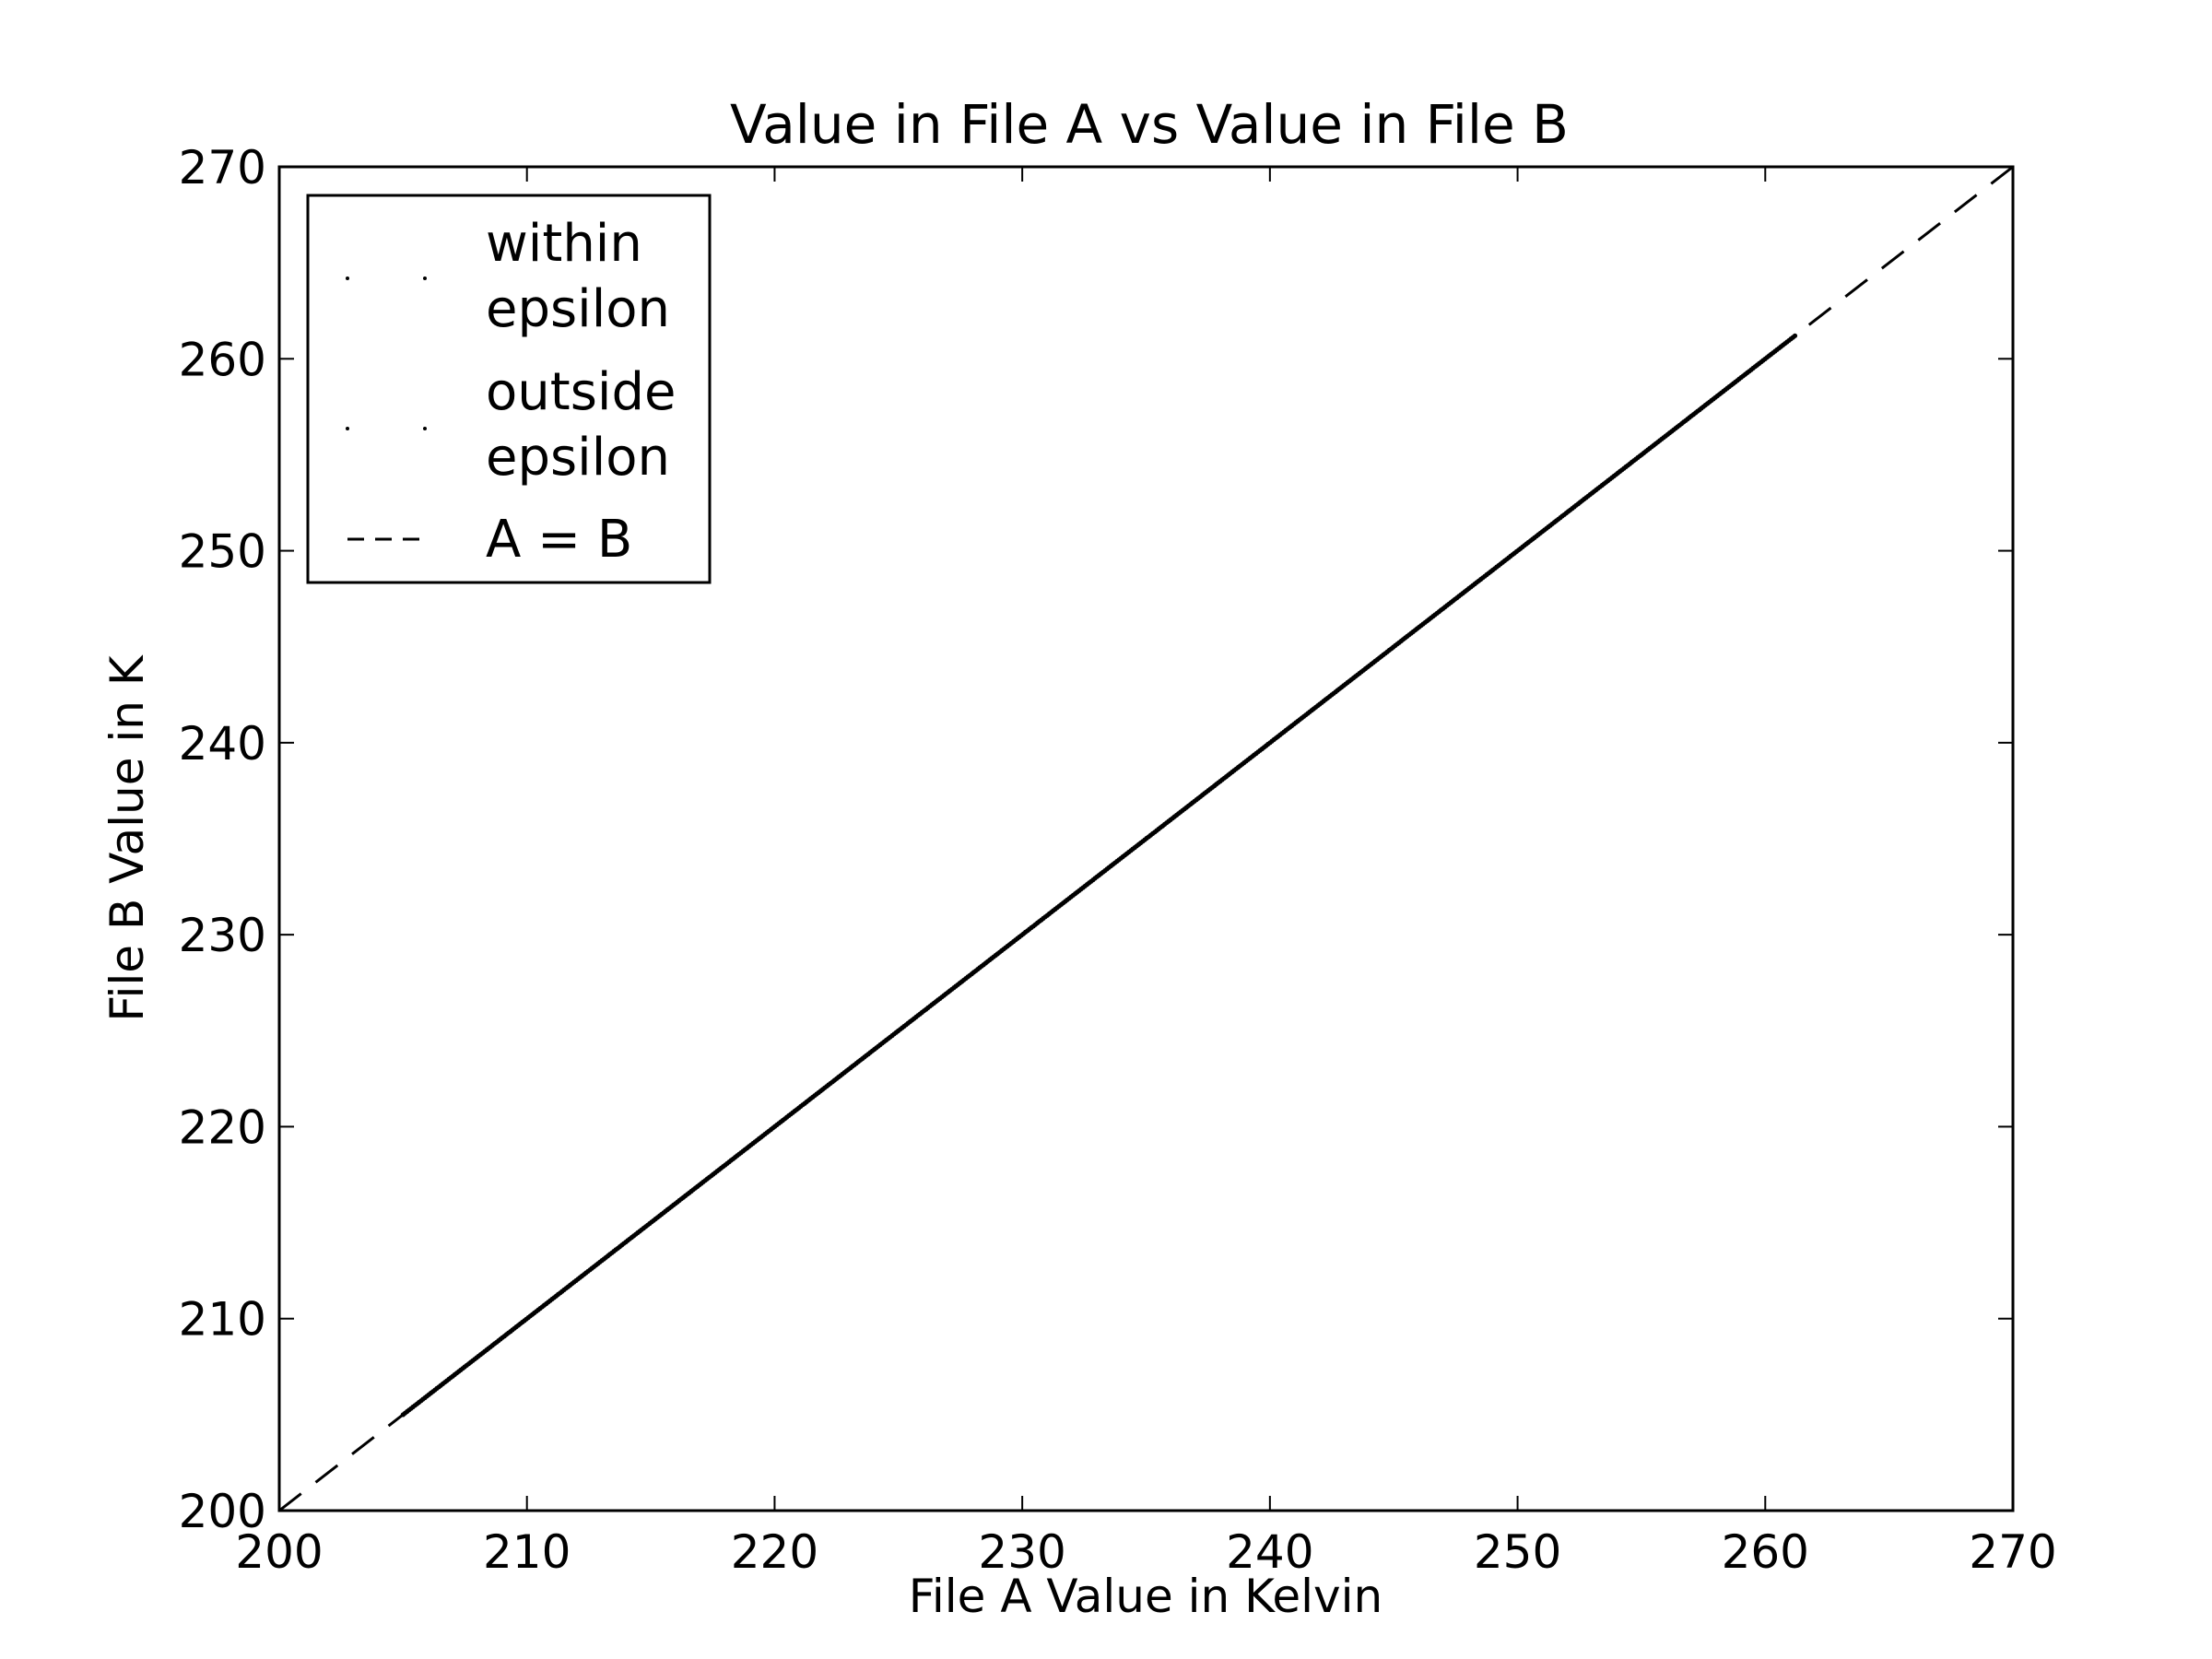 The height and width of the screenshot is (1659, 2212). I want to click on y-tick-label: 230, so click(222, 935).